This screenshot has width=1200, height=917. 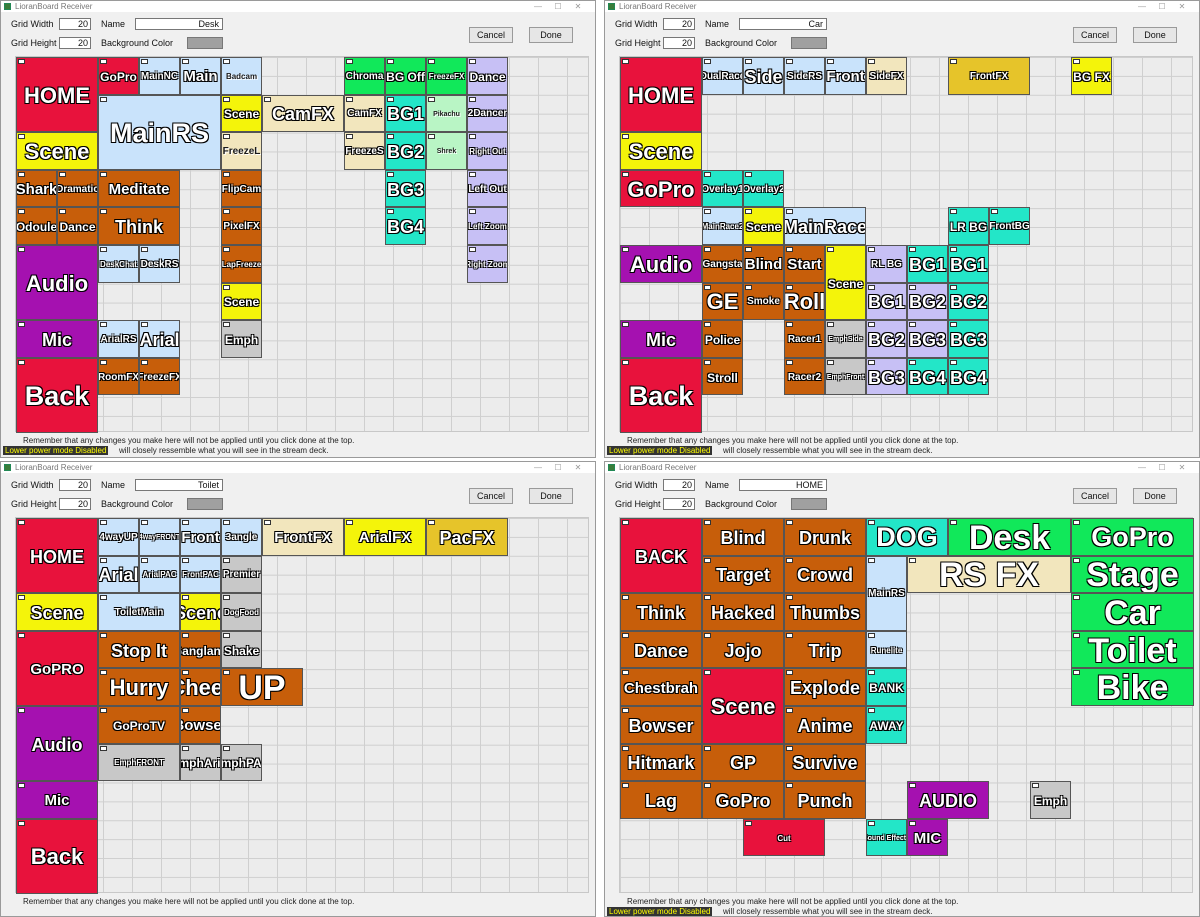 I want to click on deck-button: BG Off, so click(x=405, y=76).